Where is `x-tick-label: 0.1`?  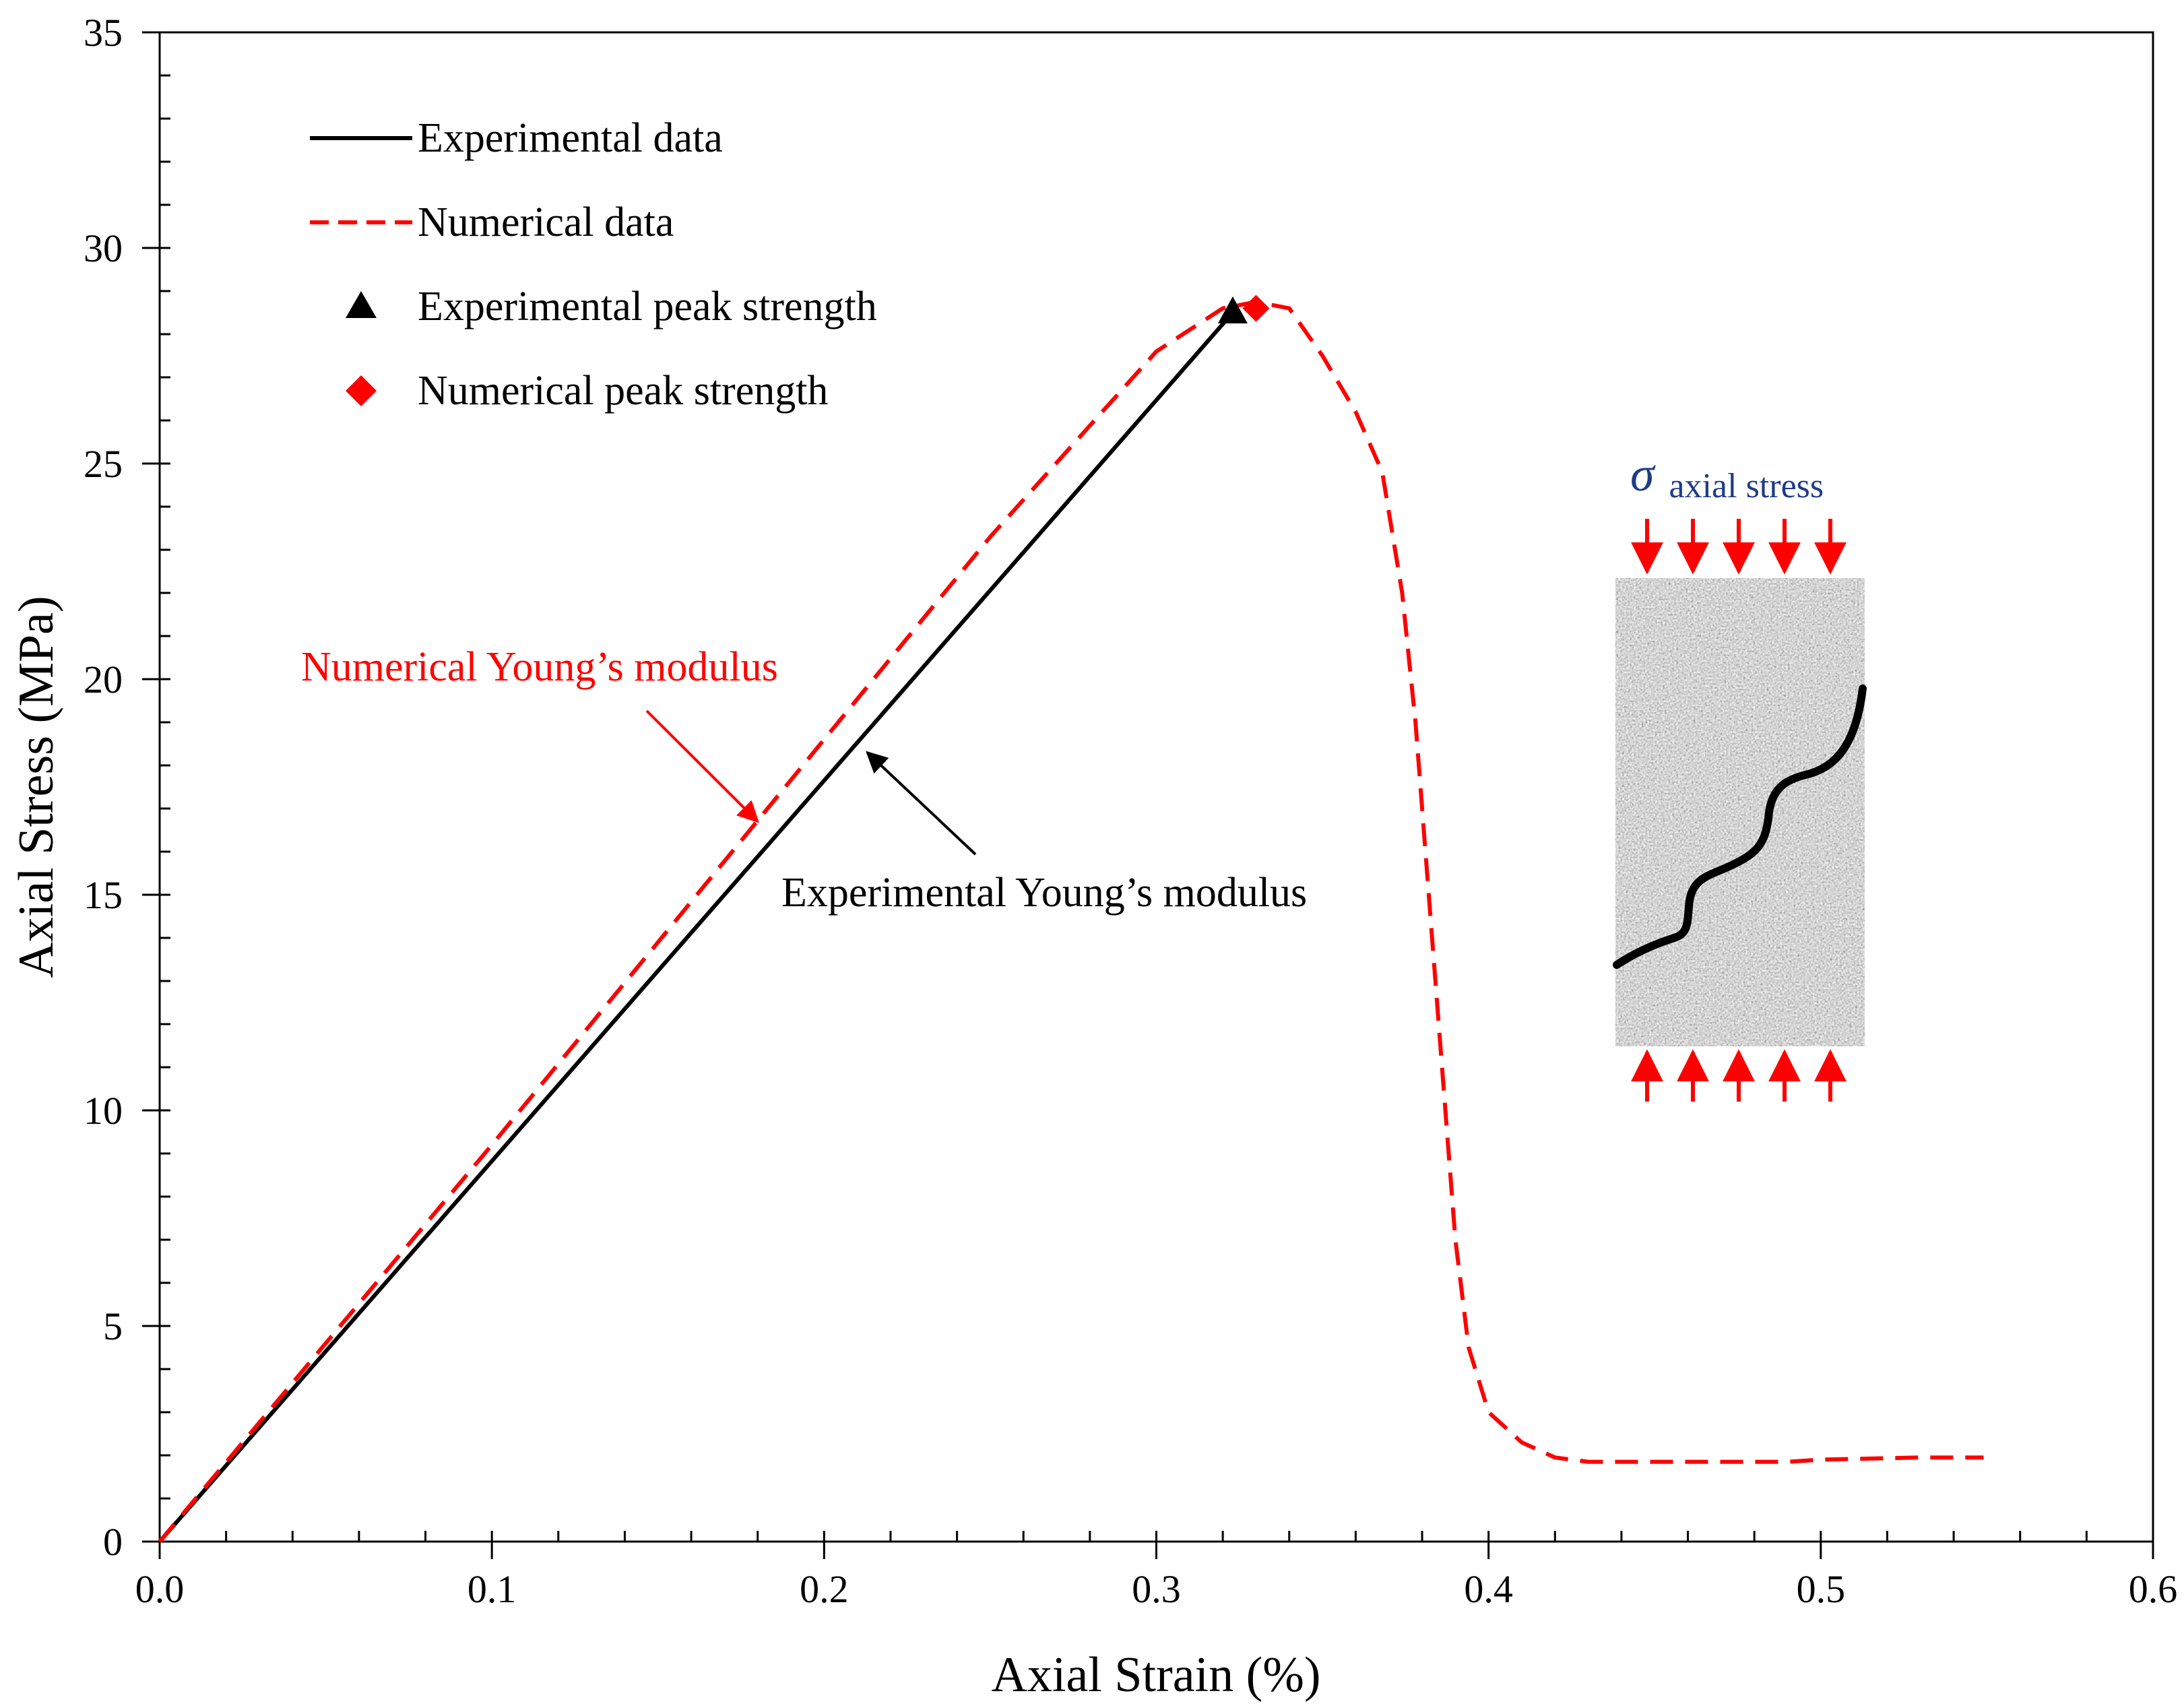
x-tick-label: 0.1 is located at coordinates (493, 1589).